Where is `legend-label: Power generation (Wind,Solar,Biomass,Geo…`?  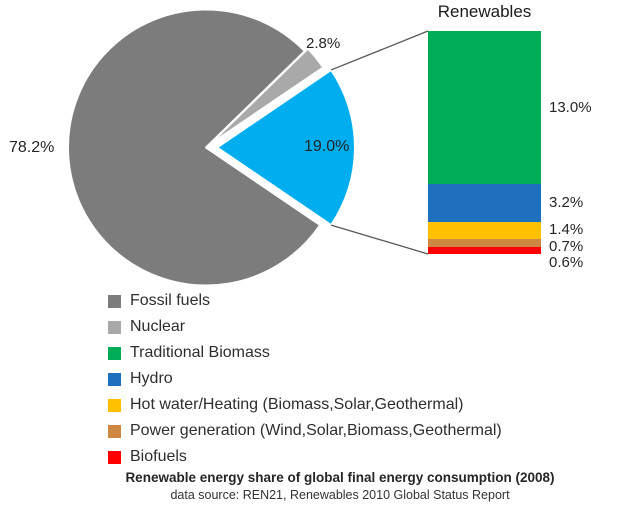
legend-label: Power generation (Wind,Solar,Biomass,Geo… is located at coordinates (316, 430).